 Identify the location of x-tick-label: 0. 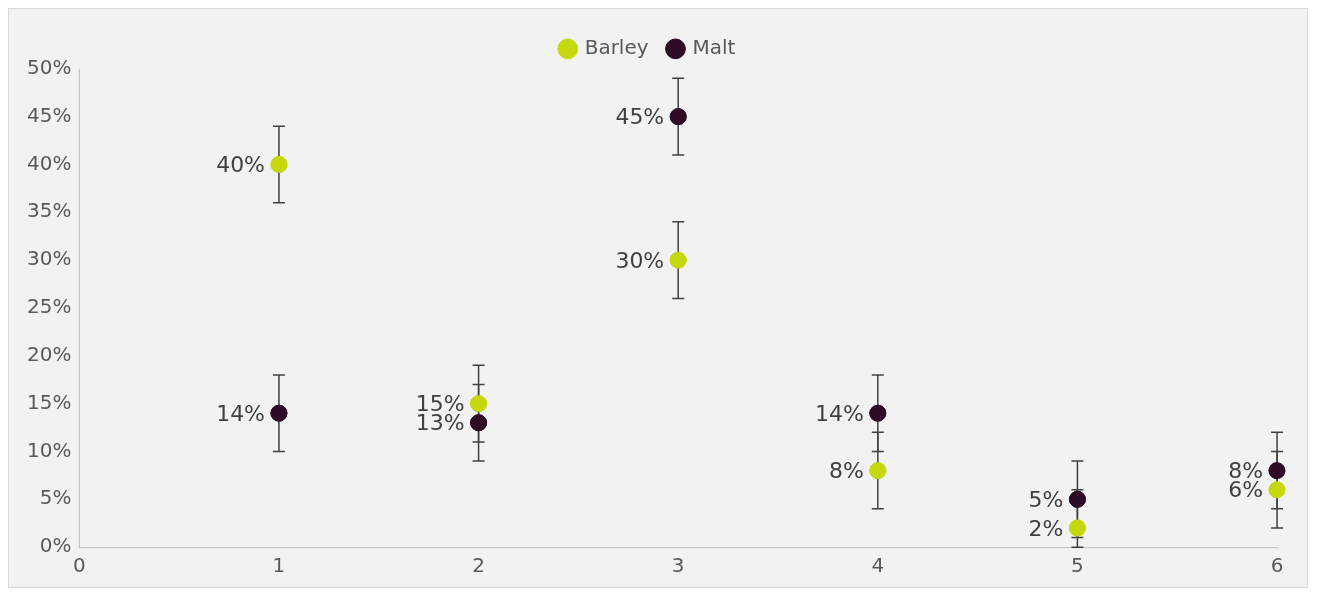
(79, 565).